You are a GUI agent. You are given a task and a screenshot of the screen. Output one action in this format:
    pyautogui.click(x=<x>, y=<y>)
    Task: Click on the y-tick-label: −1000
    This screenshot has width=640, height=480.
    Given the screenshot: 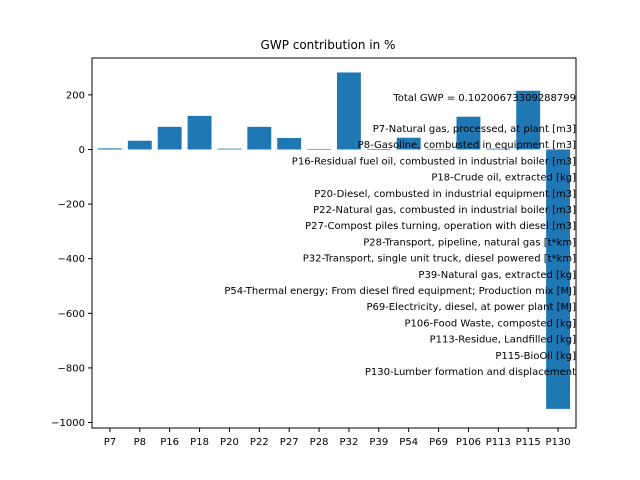 What is the action you would take?
    pyautogui.click(x=68, y=423)
    